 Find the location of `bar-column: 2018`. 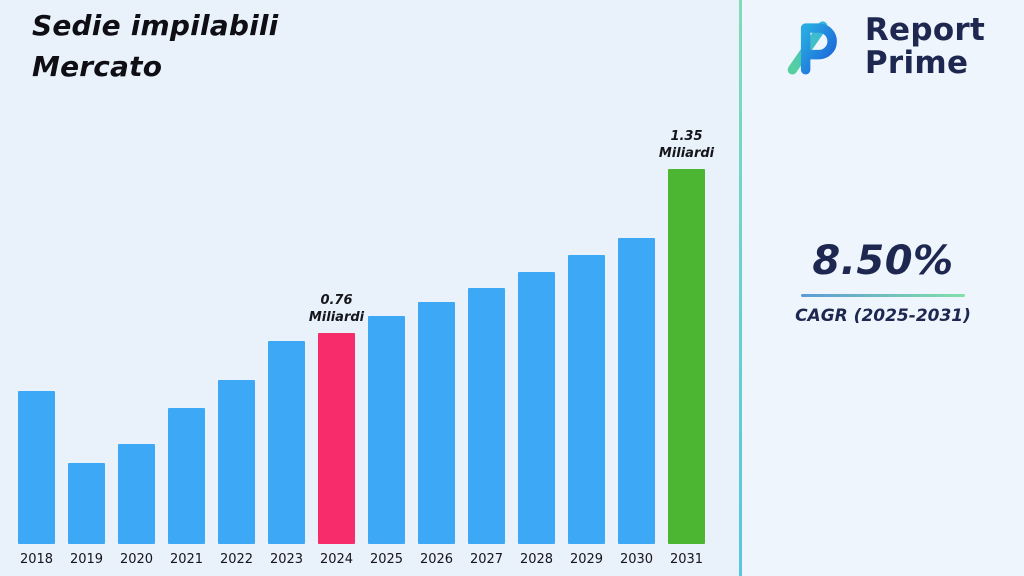

bar-column: 2018 is located at coordinates (36, 479).